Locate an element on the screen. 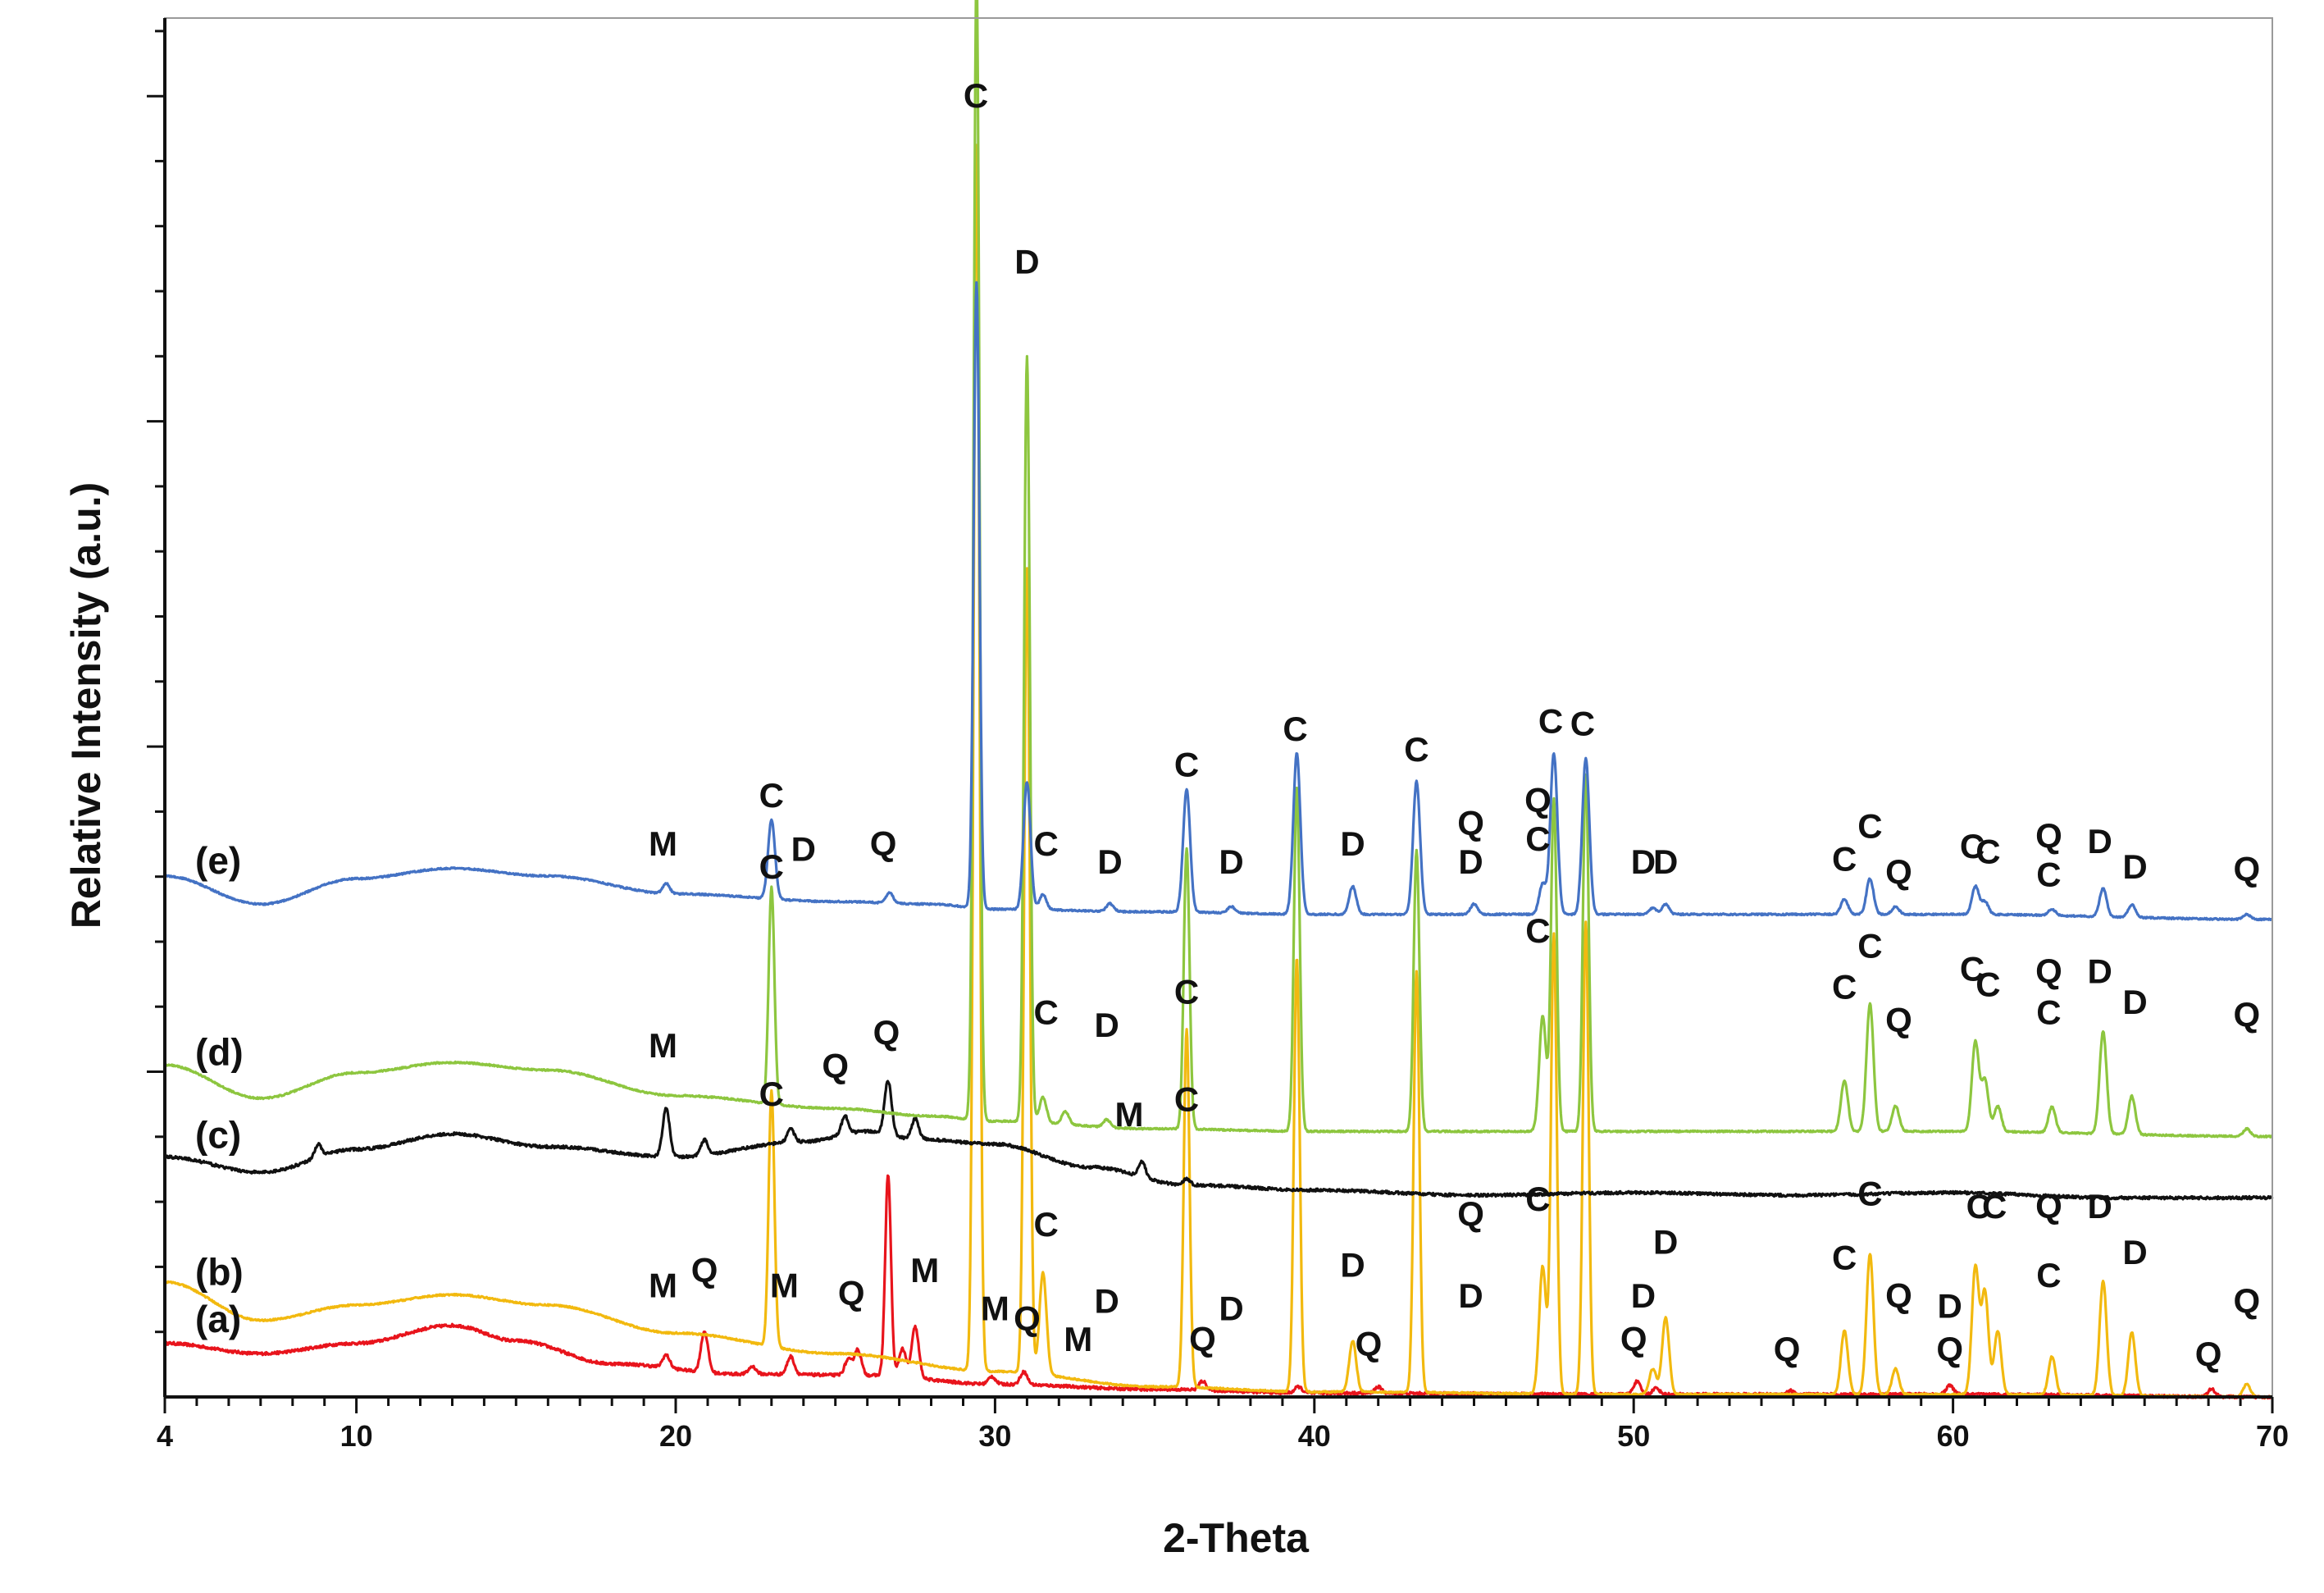  x-tick-label: 60 is located at coordinates (1953, 1436).